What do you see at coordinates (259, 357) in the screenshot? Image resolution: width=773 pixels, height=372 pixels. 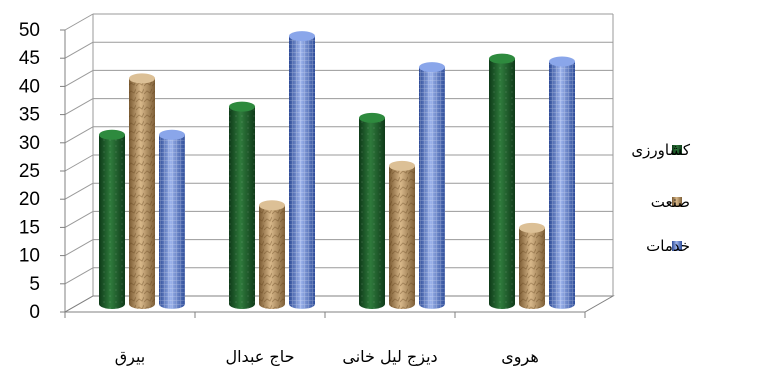 I see `x-tick-label: حاج عبدال` at bounding box center [259, 357].